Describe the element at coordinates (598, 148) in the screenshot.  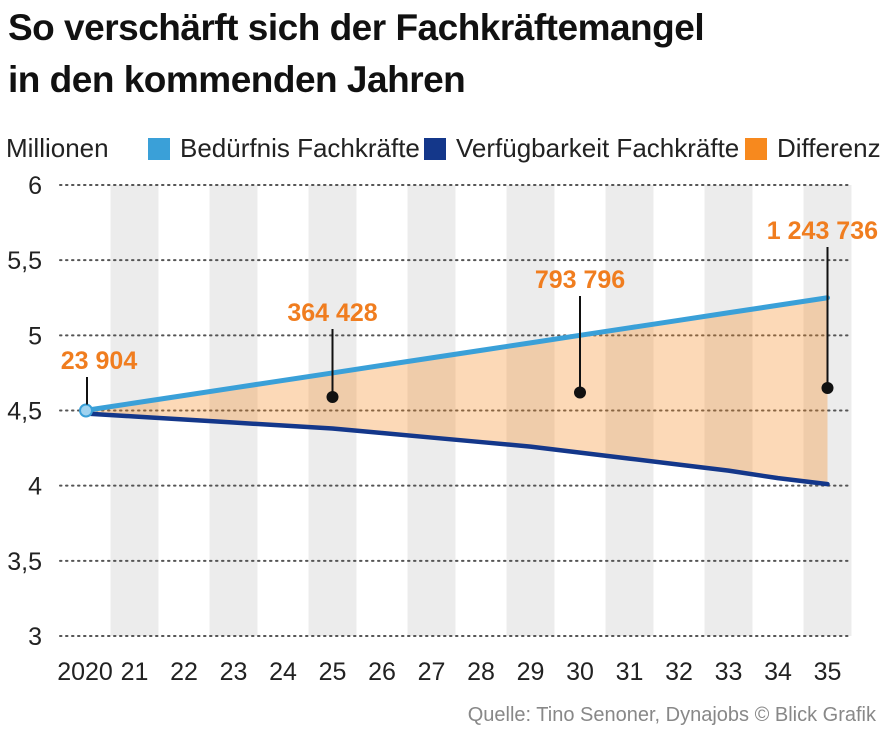
I see `legend-label-verfuegbarkeit: Verfügbarkeit Fachkräfte` at that location.